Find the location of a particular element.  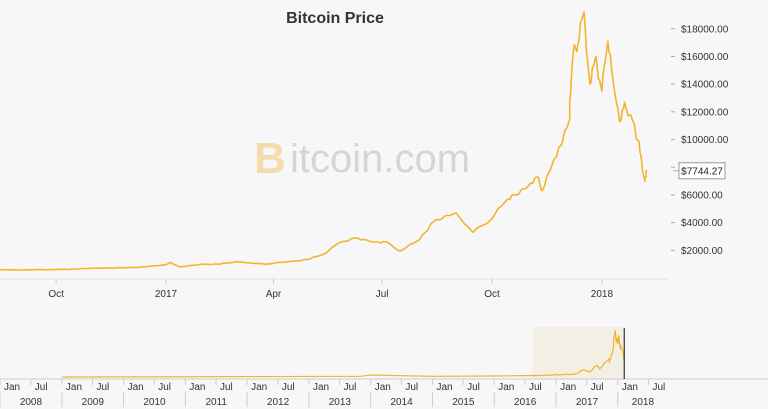

navigator-year-label: 2010 is located at coordinates (154, 402).